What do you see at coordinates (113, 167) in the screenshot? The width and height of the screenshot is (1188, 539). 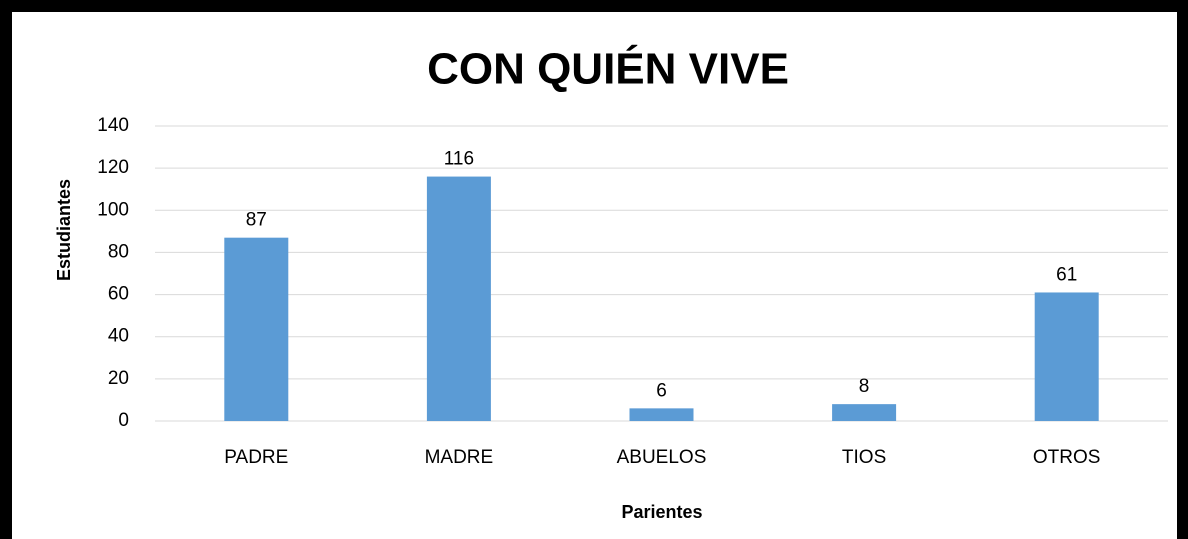 I see `y-tick-label: 120` at bounding box center [113, 167].